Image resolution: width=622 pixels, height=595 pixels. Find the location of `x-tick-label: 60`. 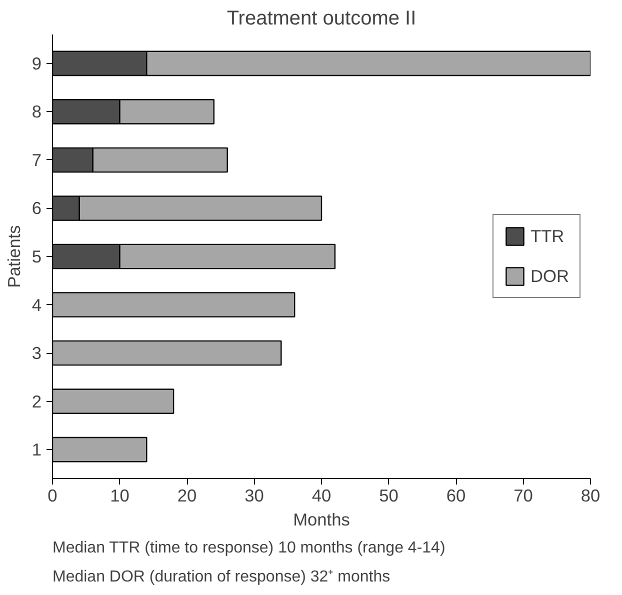

x-tick-label: 60 is located at coordinates (456, 496).